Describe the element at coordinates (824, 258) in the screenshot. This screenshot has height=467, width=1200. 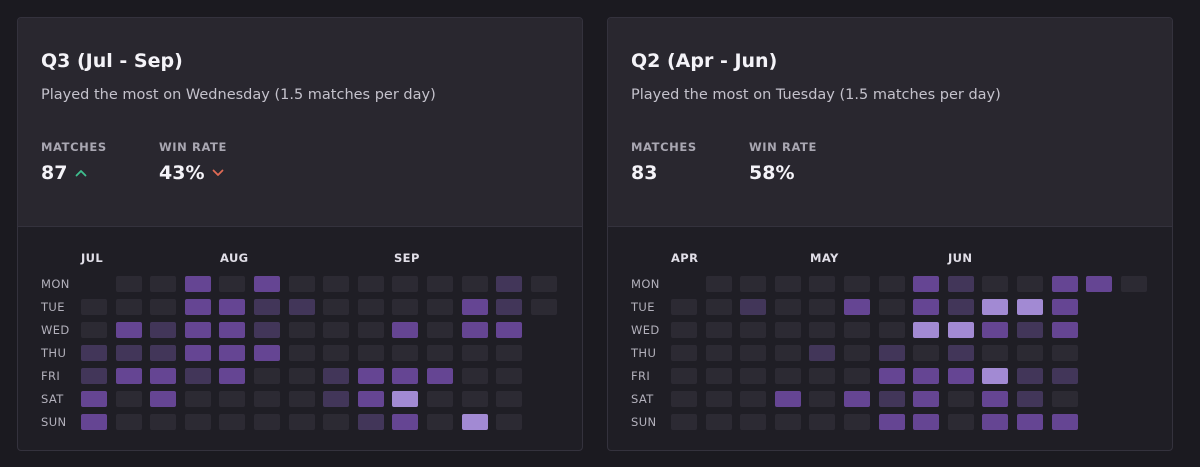
I see `month-label: MAY` at that location.